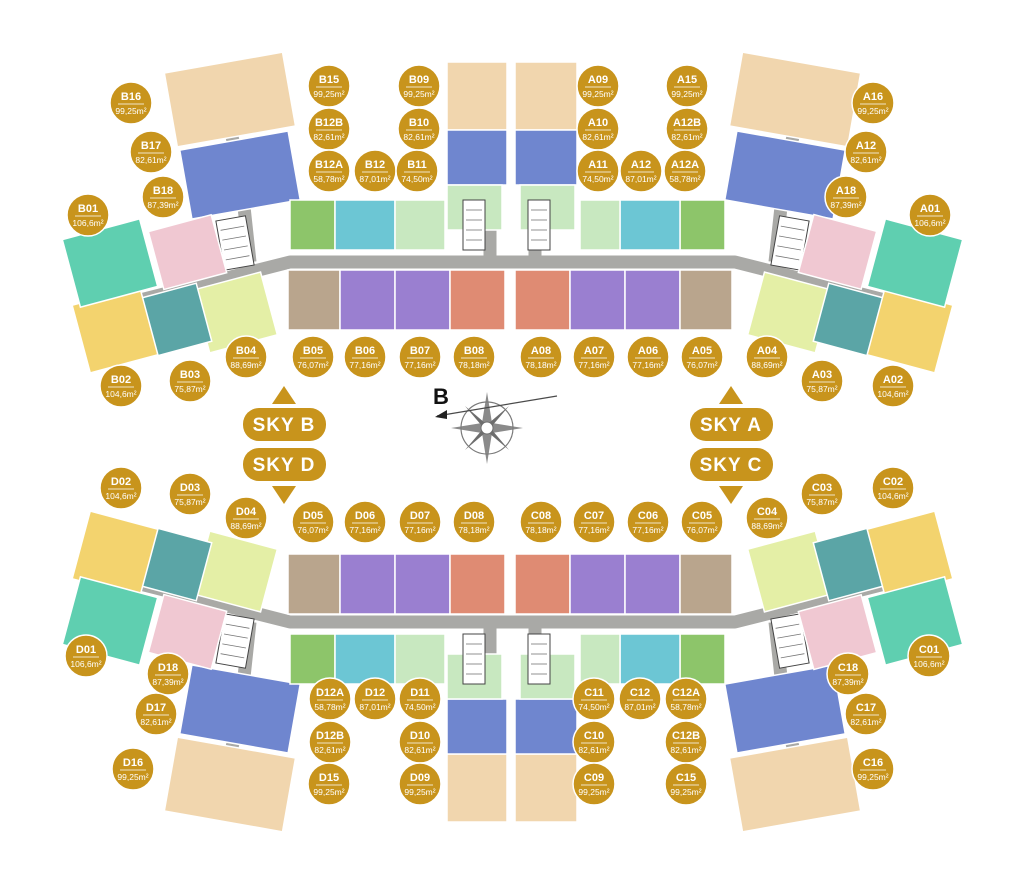 The height and width of the screenshot is (885, 1024). What do you see at coordinates (893, 482) in the screenshot?
I see `apartment-code: C02` at bounding box center [893, 482].